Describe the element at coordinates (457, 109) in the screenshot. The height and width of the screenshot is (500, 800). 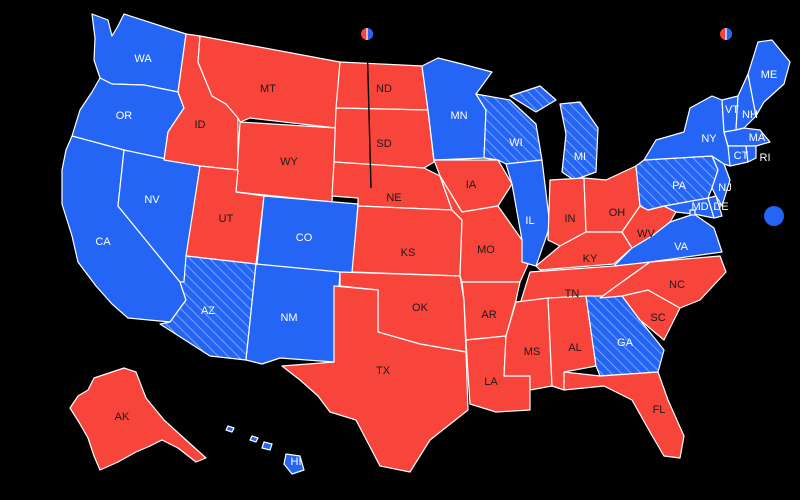
I see `state-MN` at that location.